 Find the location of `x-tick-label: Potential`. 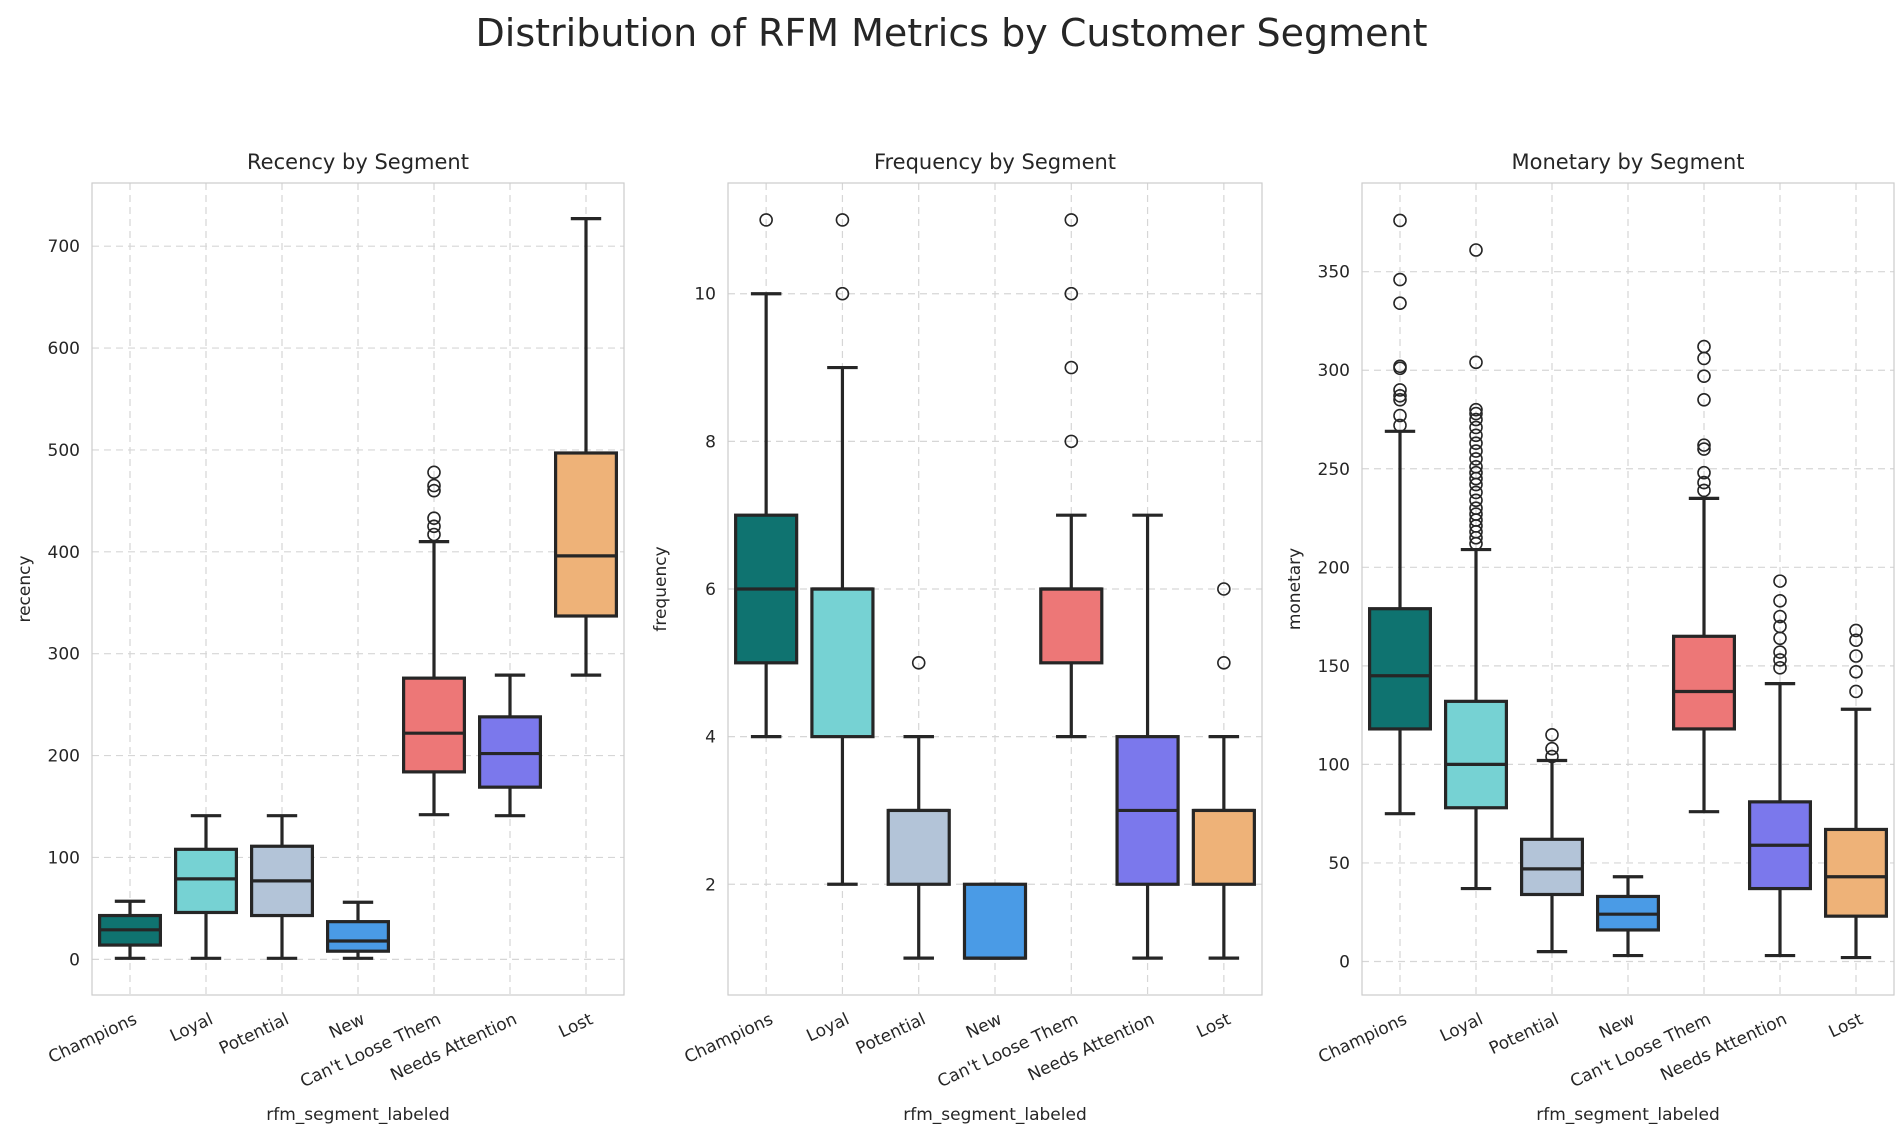

x-tick-label: Potential is located at coordinates (891, 1034).